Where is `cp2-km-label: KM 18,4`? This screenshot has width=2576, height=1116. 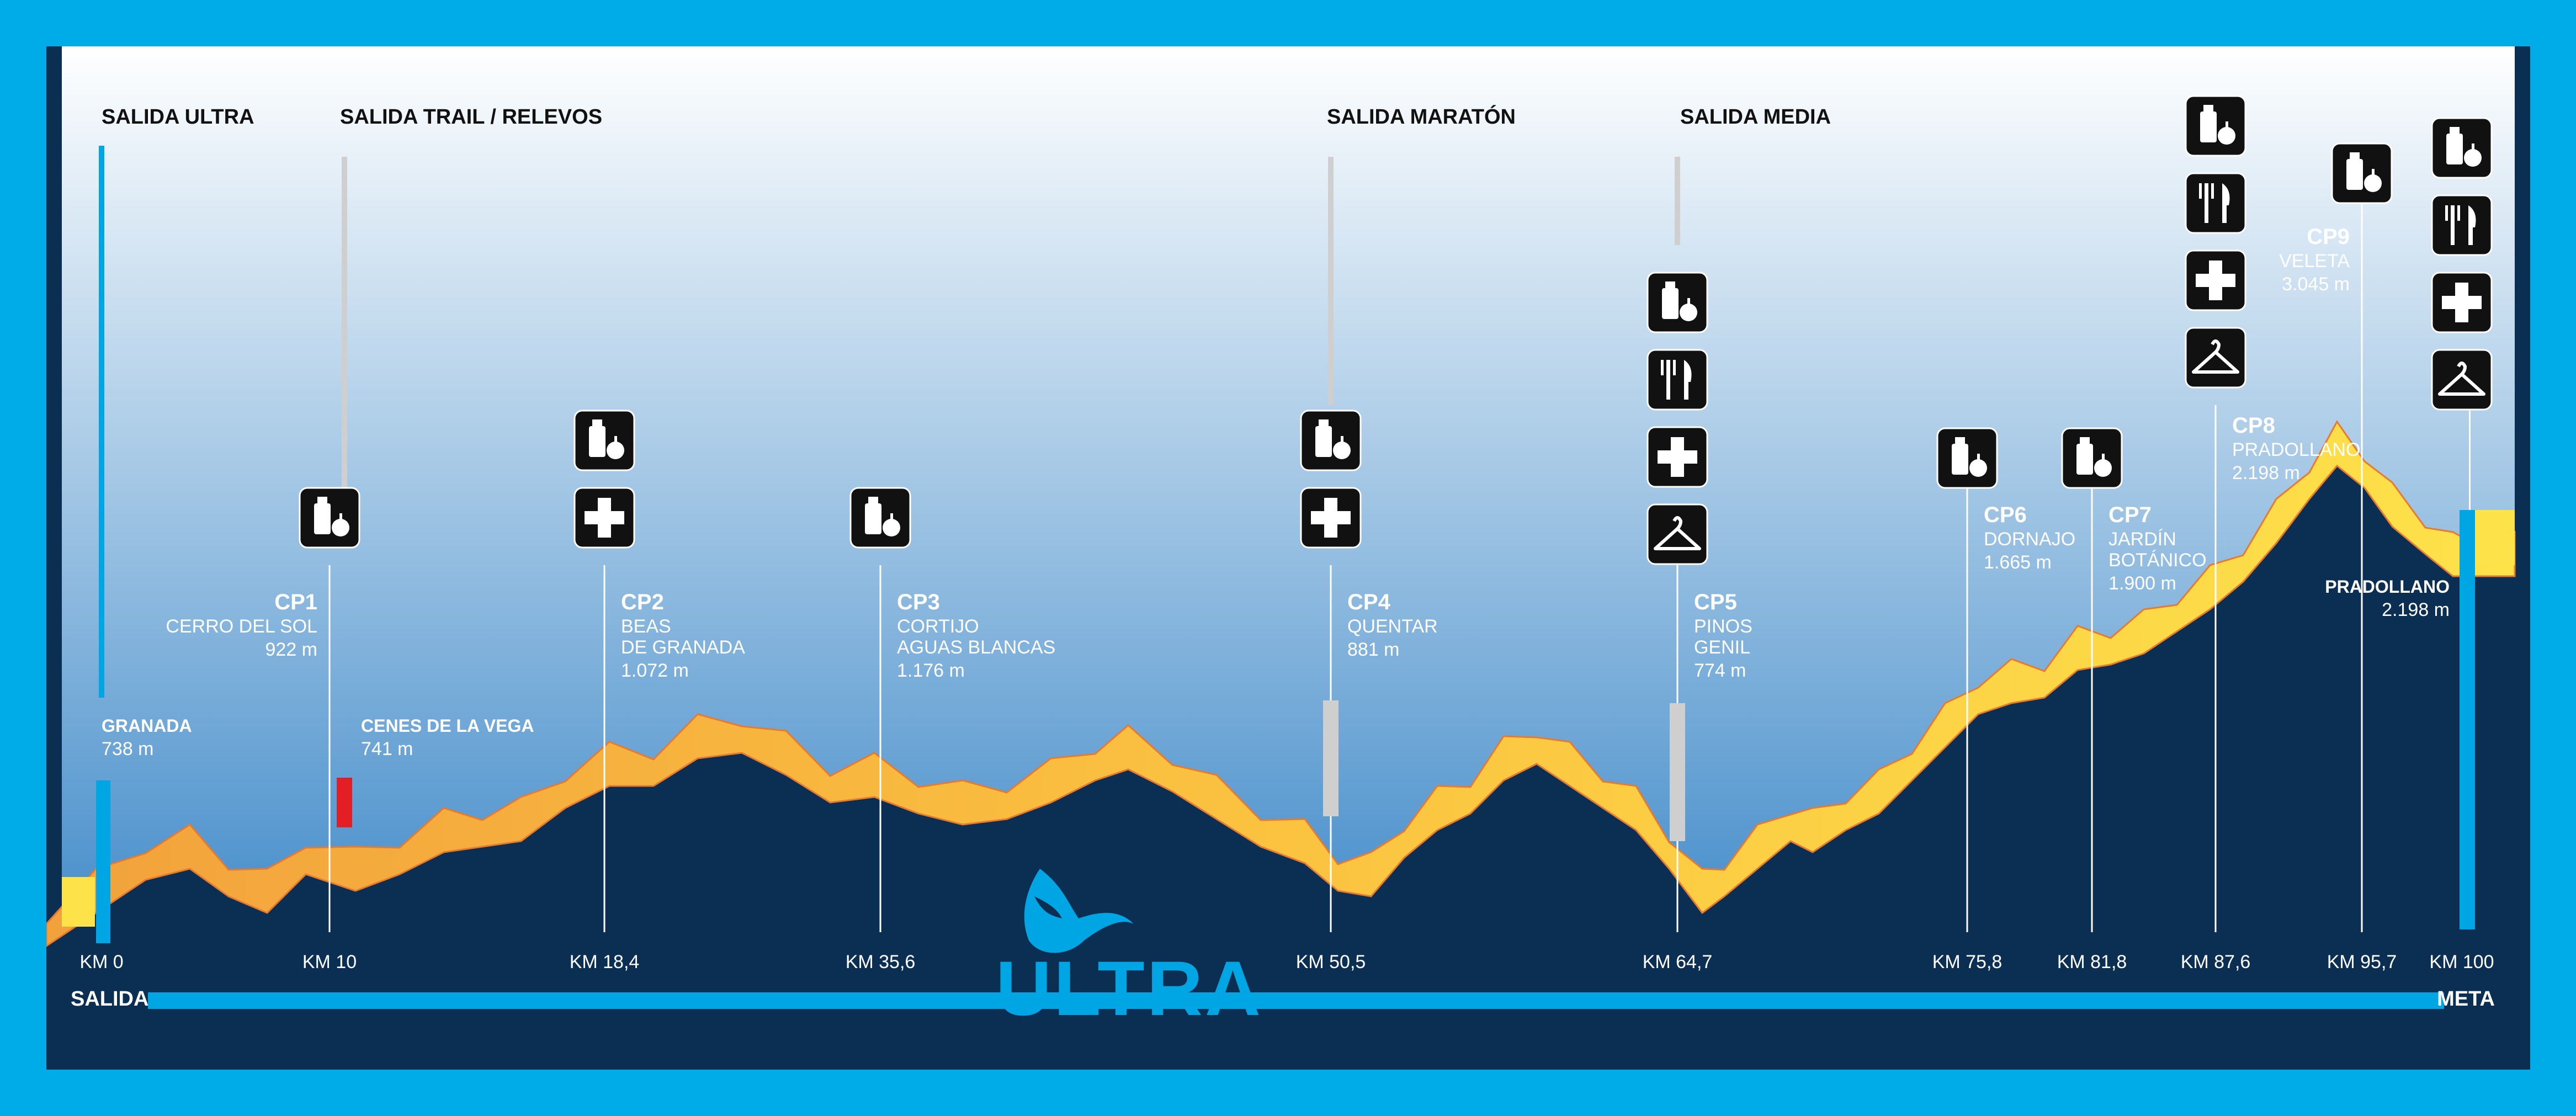 cp2-km-label: KM 18,4 is located at coordinates (605, 962).